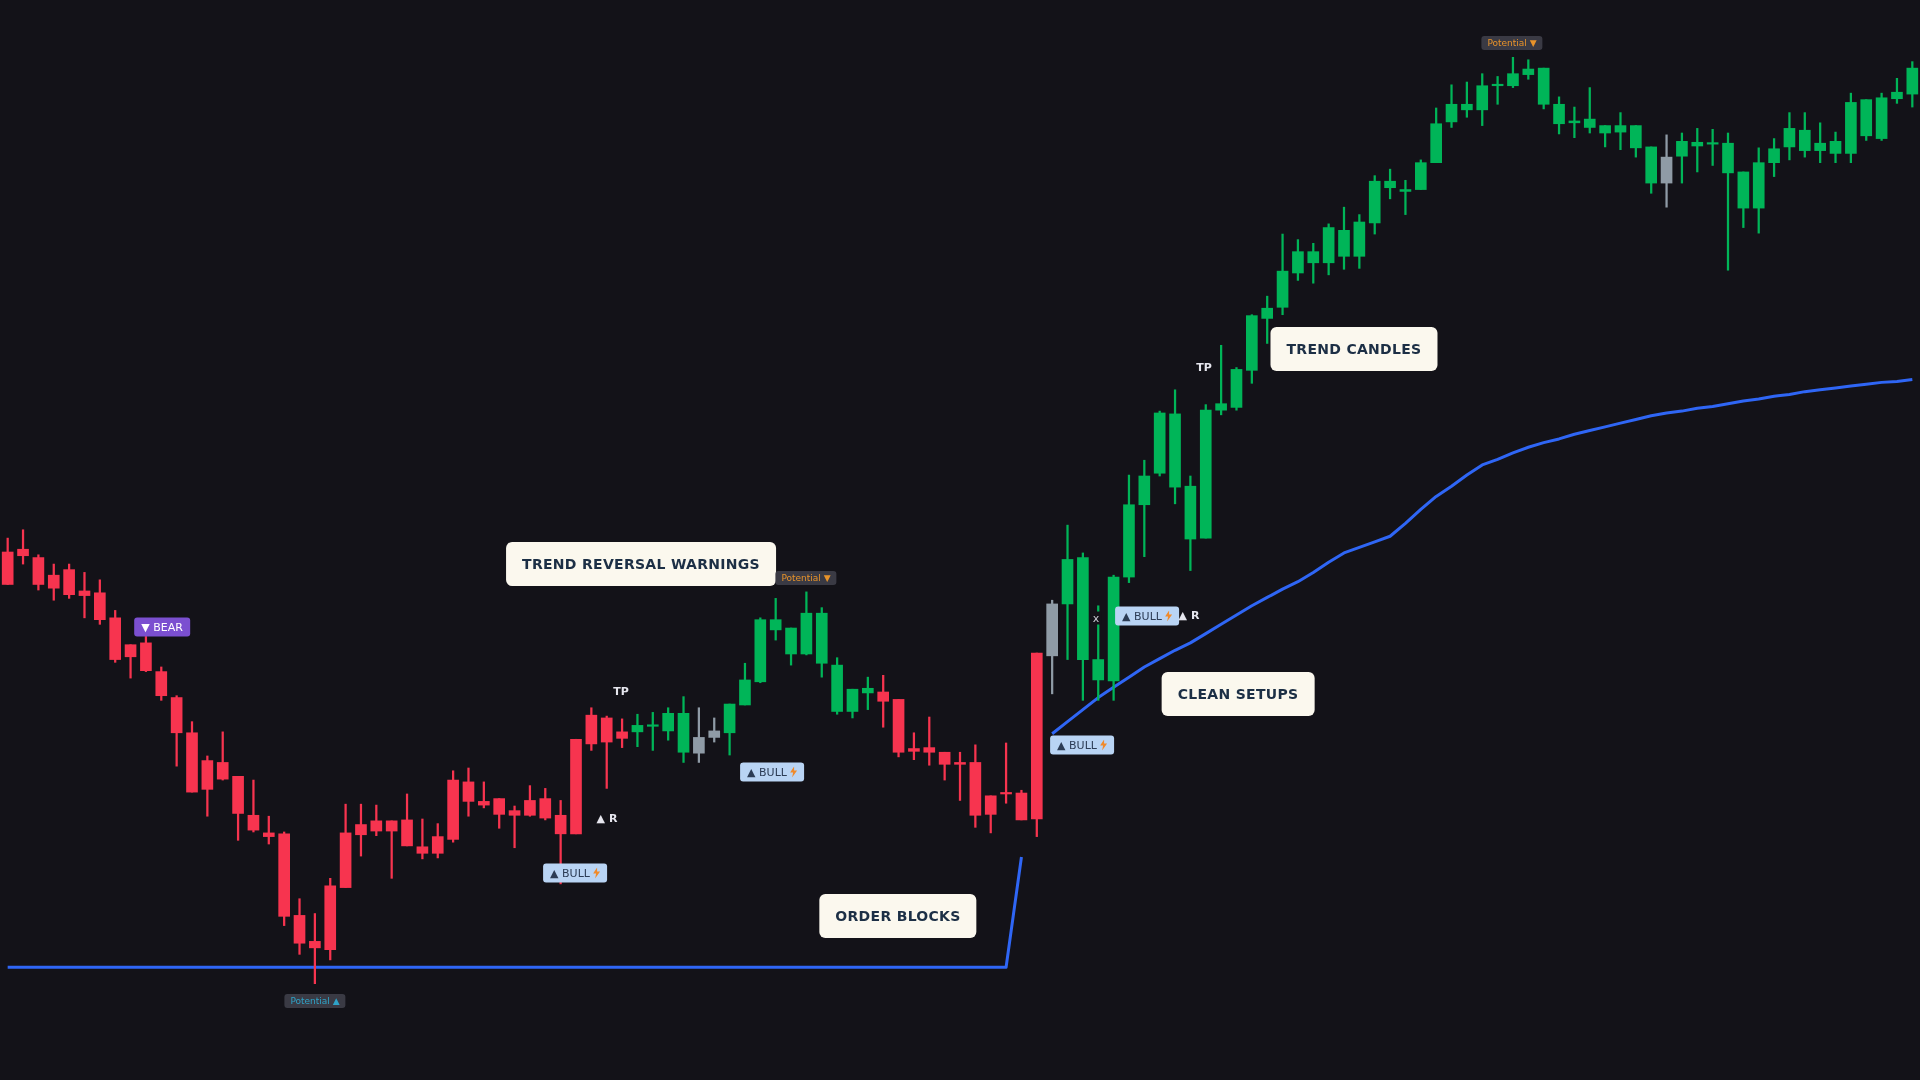  Describe the element at coordinates (315, 1001) in the screenshot. I see `text: Potential ▲` at that location.